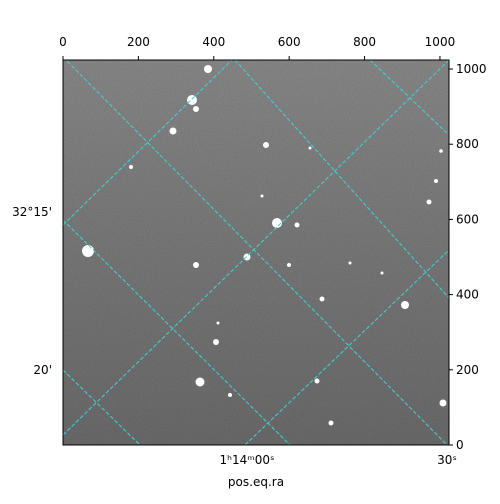 The height and width of the screenshot is (504, 500). Describe the element at coordinates (467, 295) in the screenshot. I see `y-tick-label: 400` at that location.